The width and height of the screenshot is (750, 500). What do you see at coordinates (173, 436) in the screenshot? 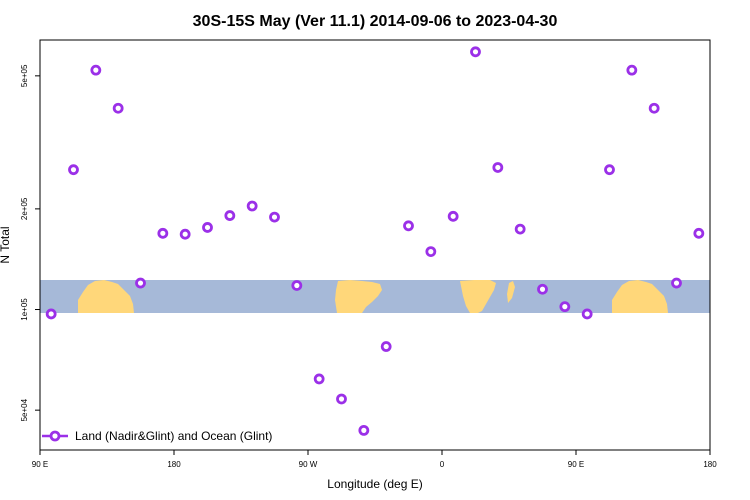
I see `legend-entry: Land (Nadir&Glint) and Ocean (Glint)` at bounding box center [173, 436].